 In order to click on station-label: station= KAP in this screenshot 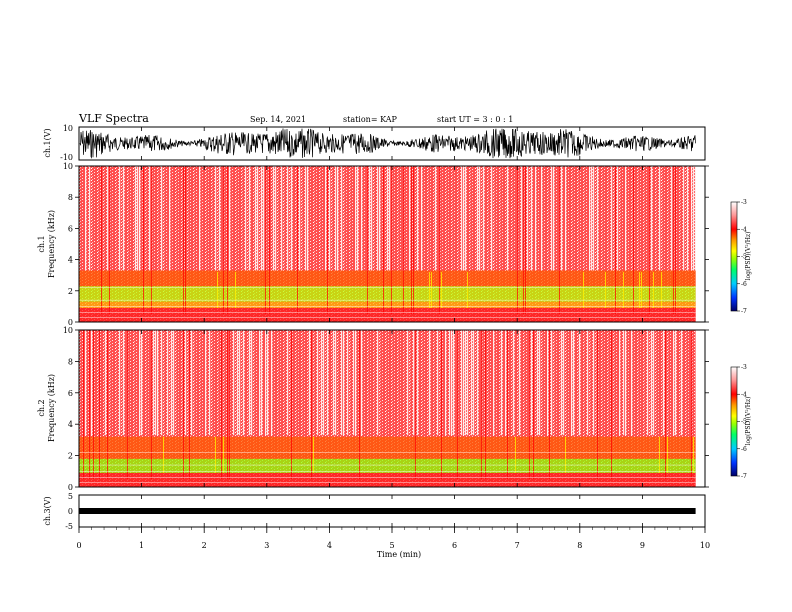, I will do `click(370, 119)`.